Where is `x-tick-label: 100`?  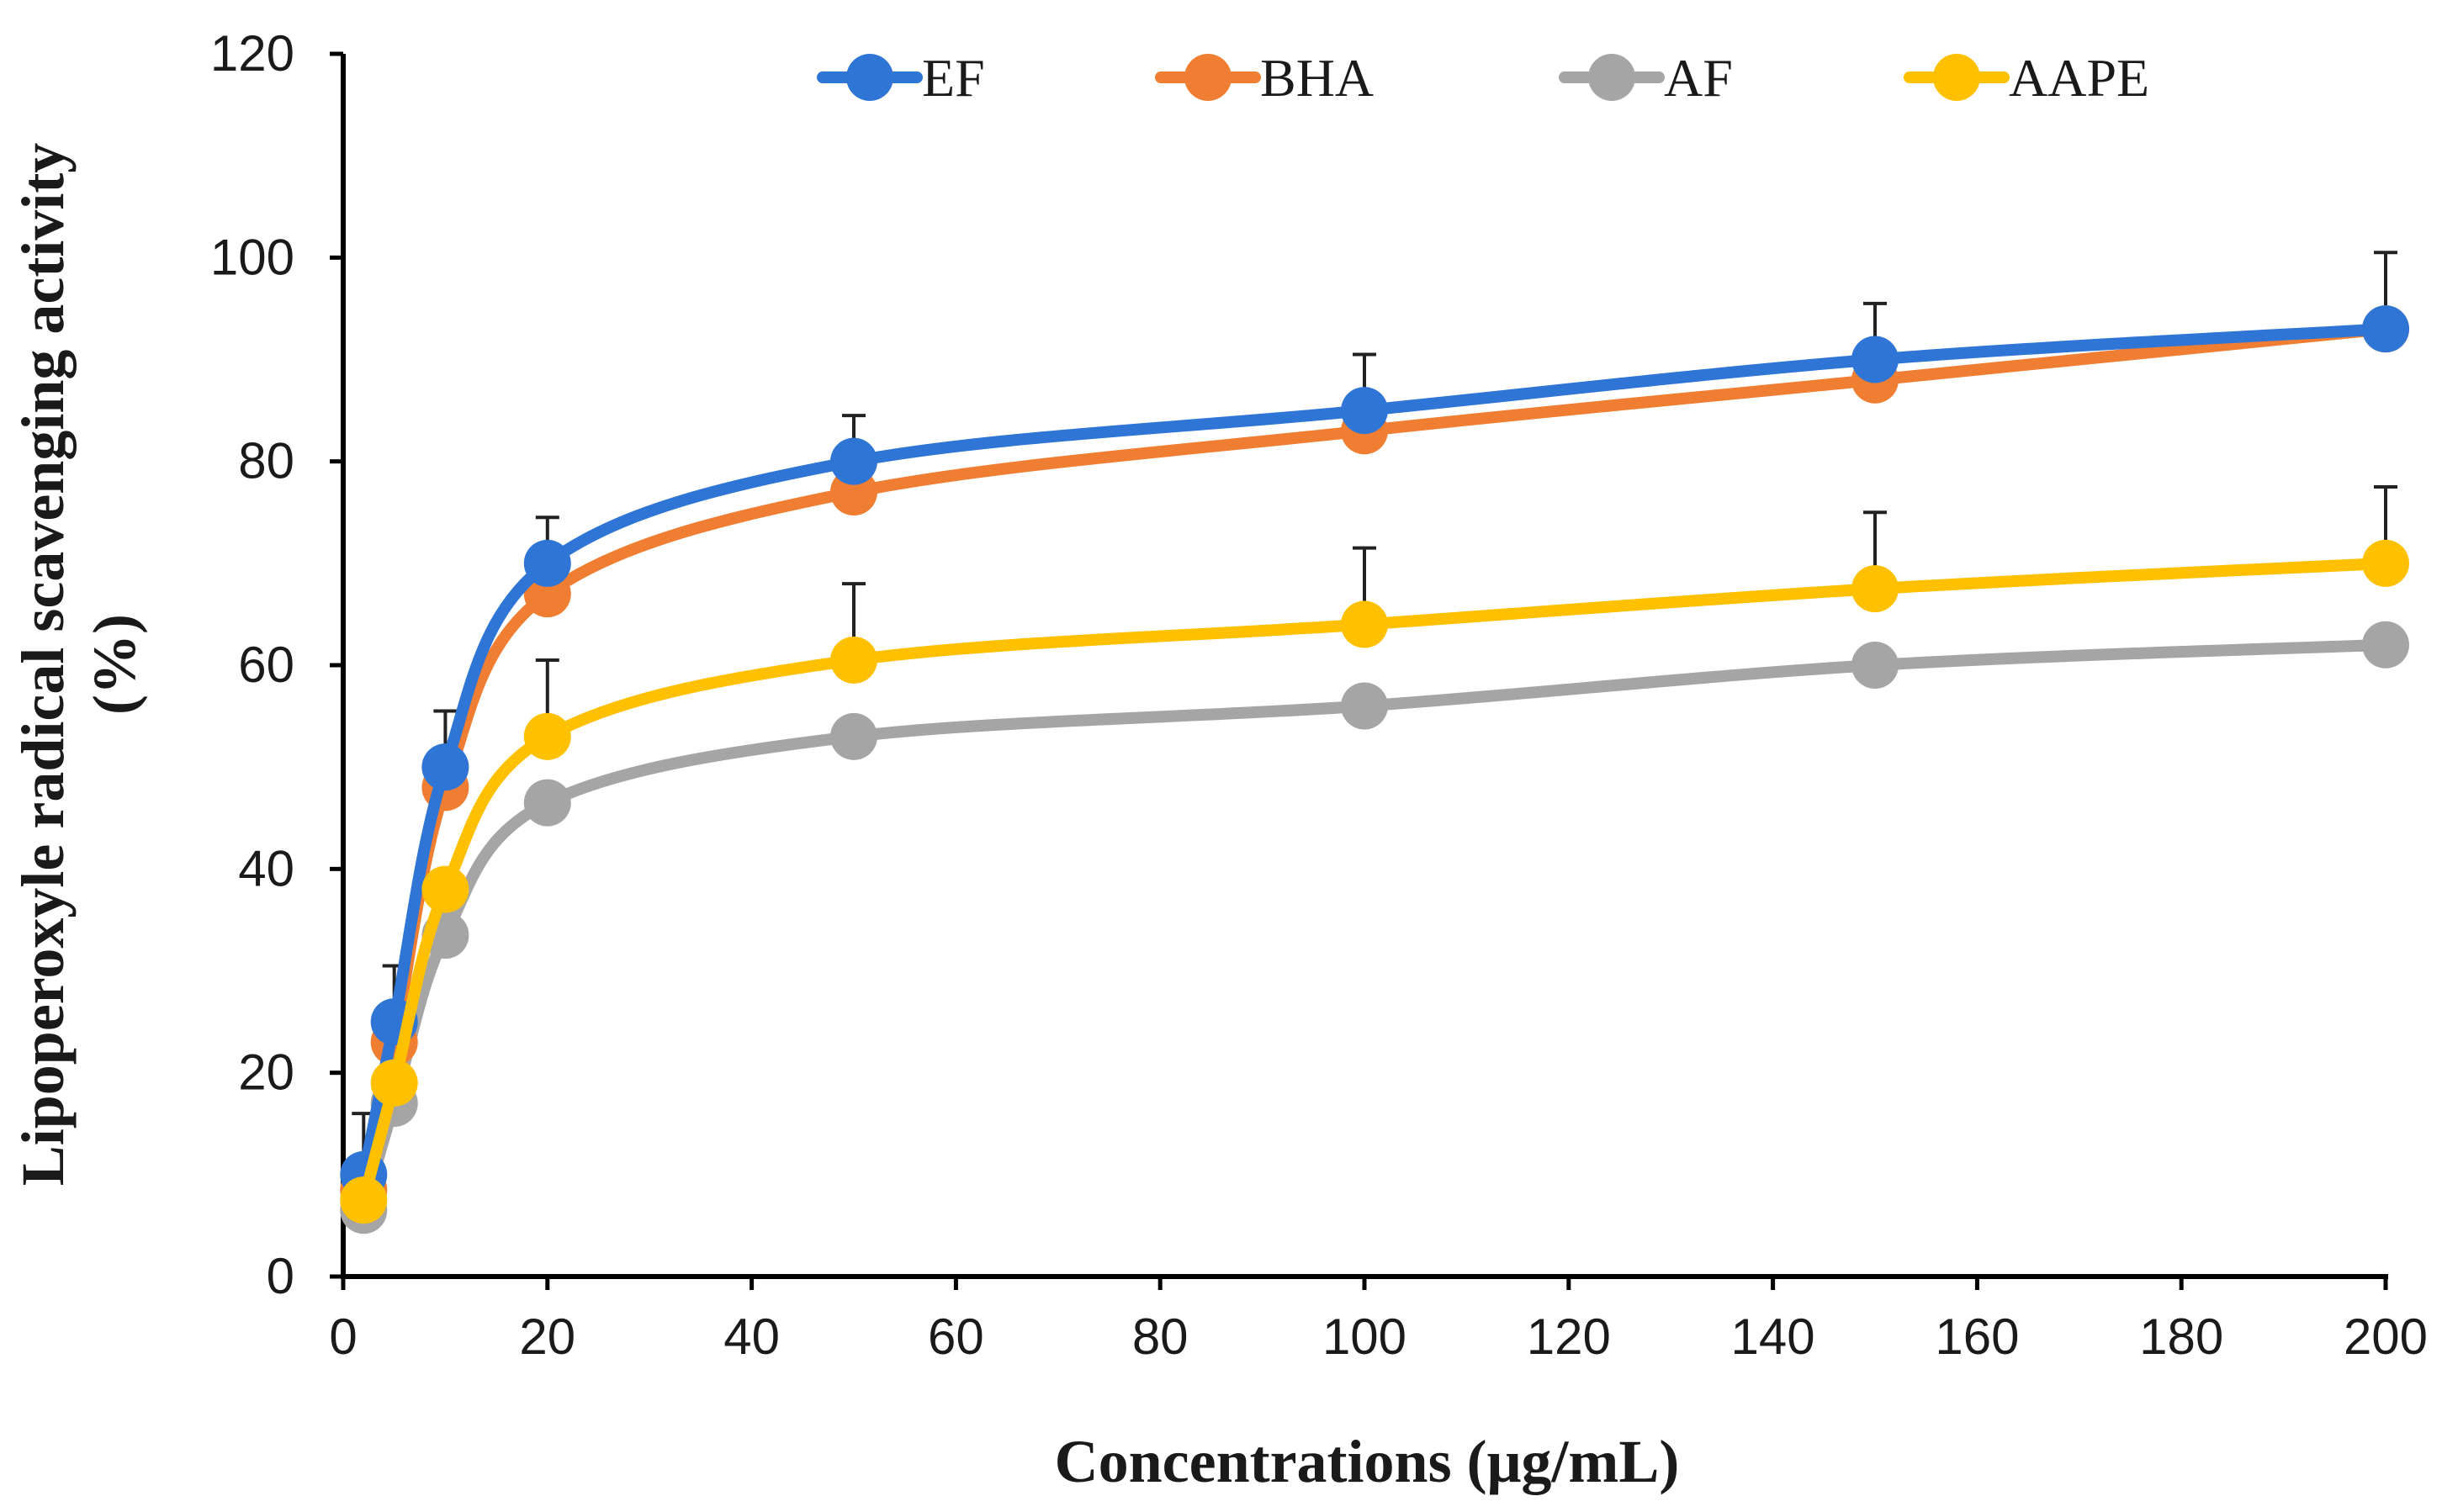
x-tick-label: 100 is located at coordinates (1364, 1336).